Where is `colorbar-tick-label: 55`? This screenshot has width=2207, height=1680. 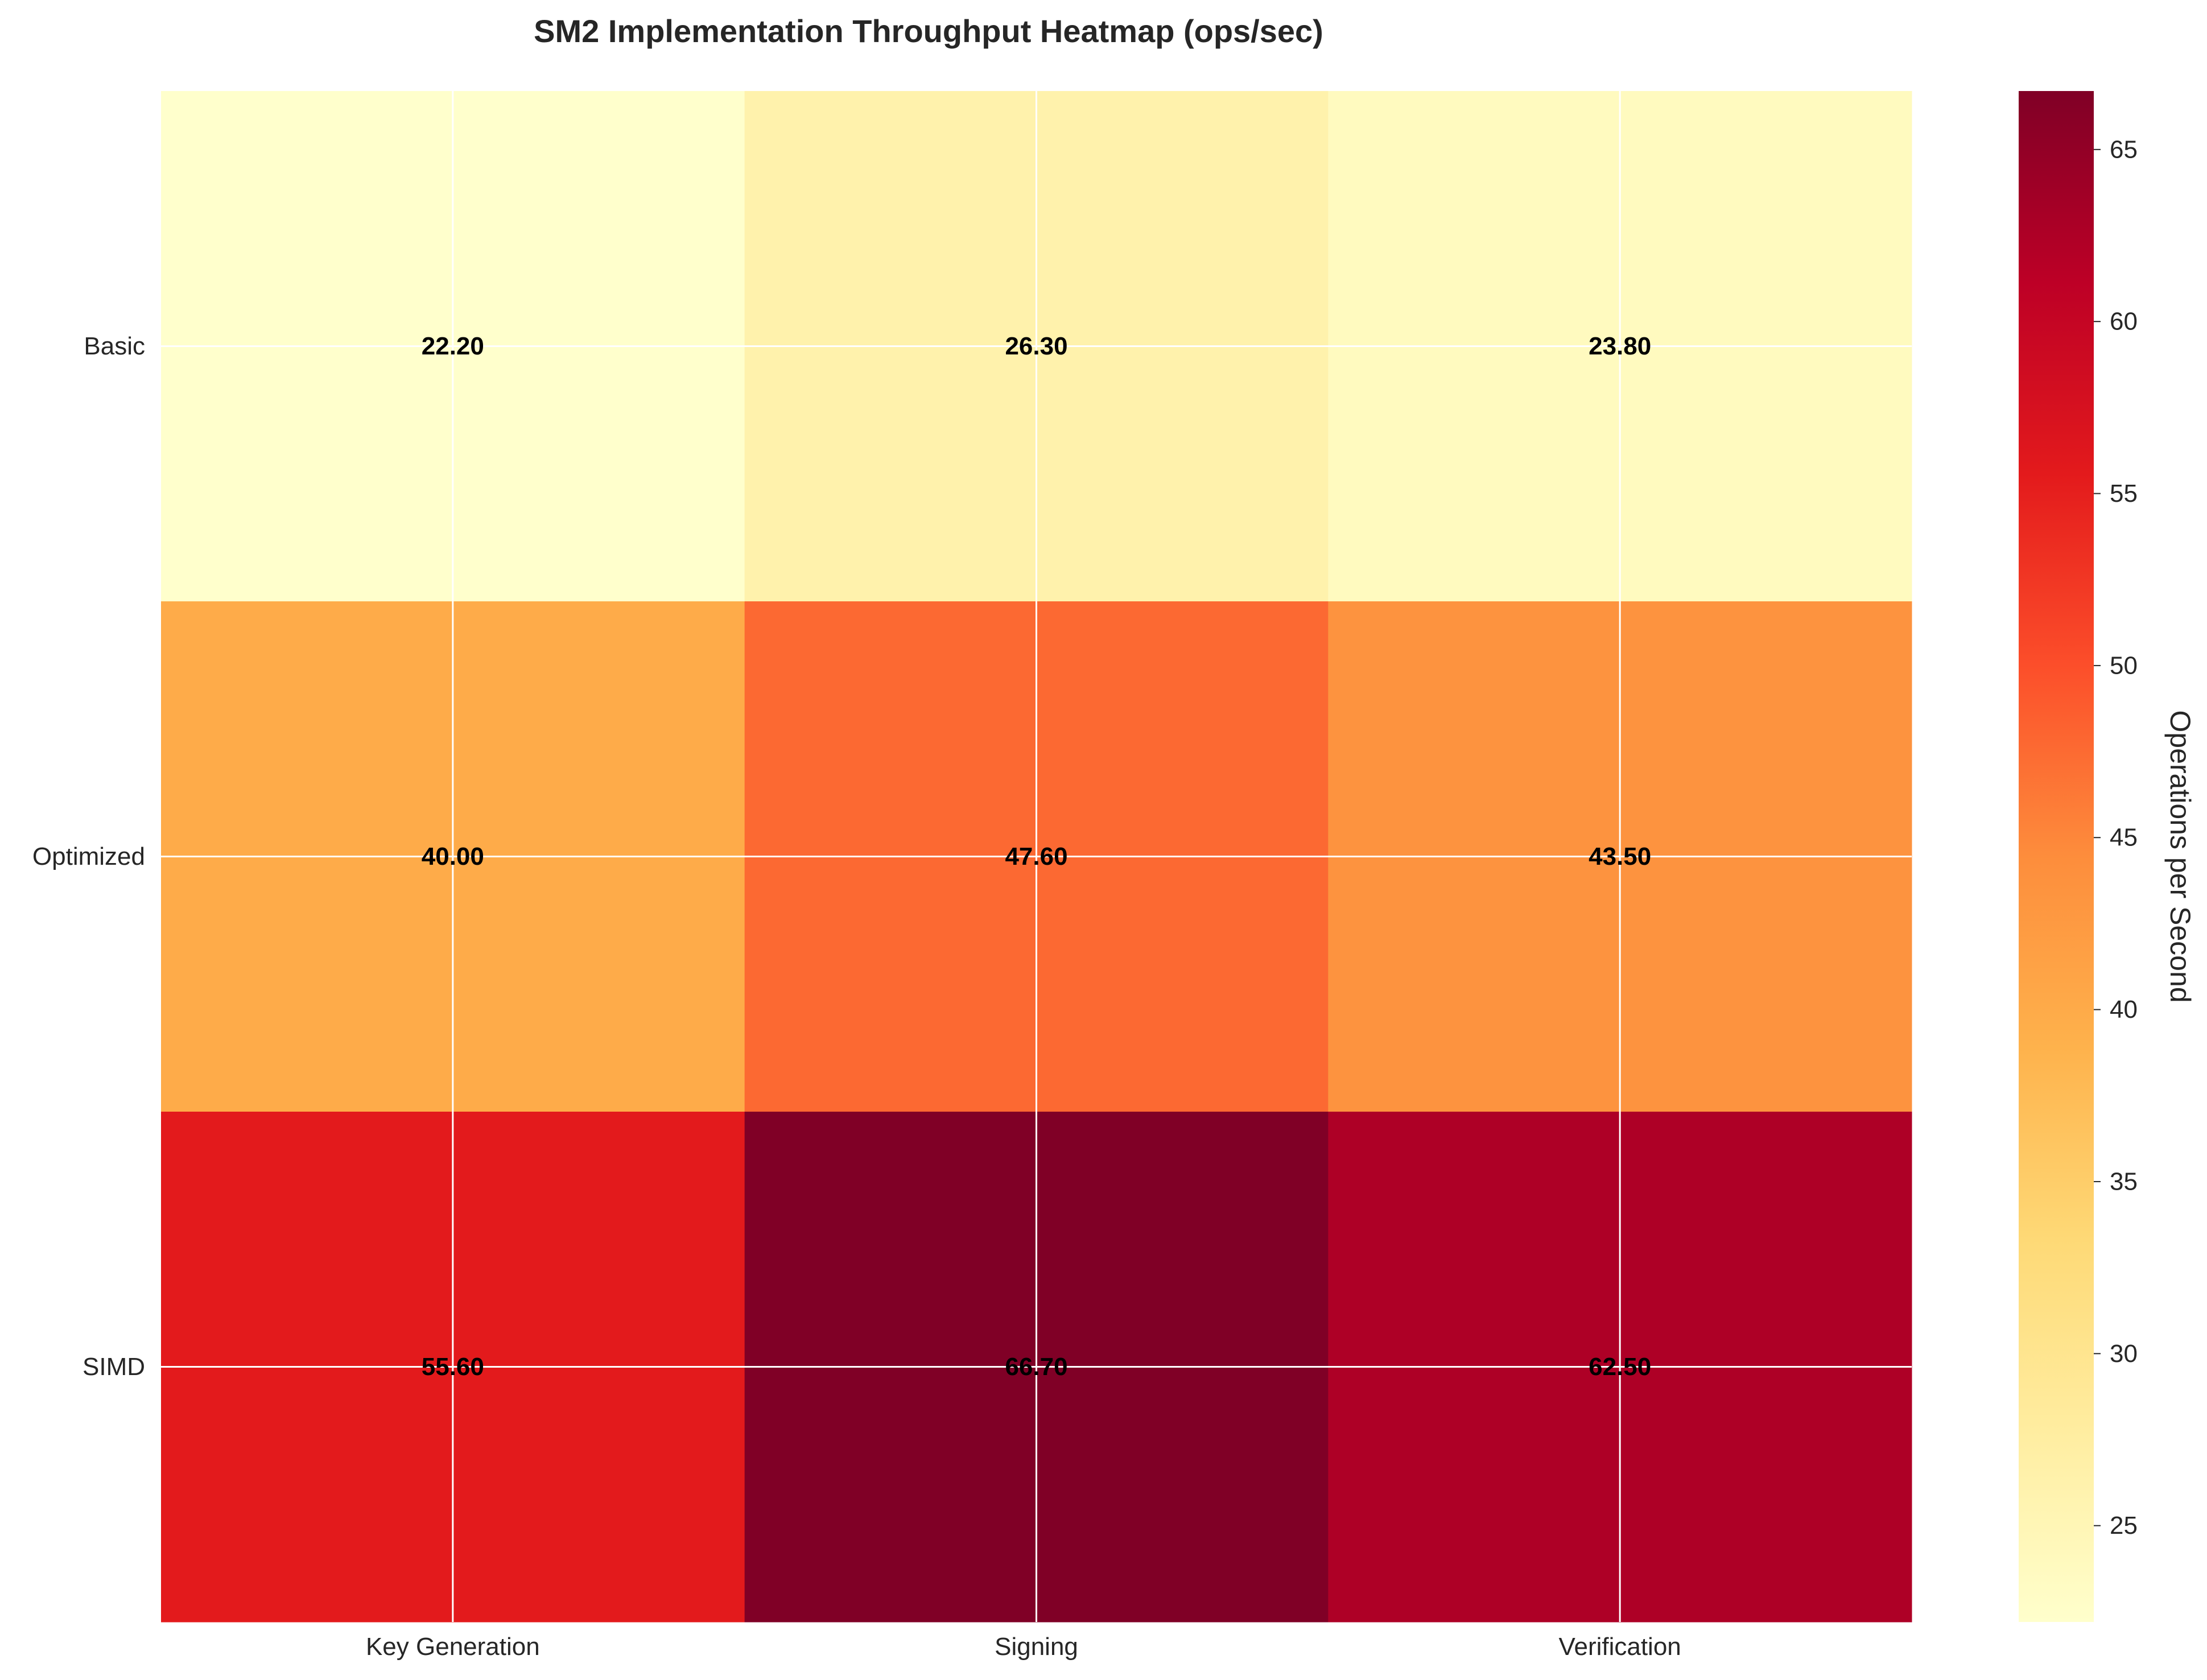 colorbar-tick-label: 55 is located at coordinates (2124, 493).